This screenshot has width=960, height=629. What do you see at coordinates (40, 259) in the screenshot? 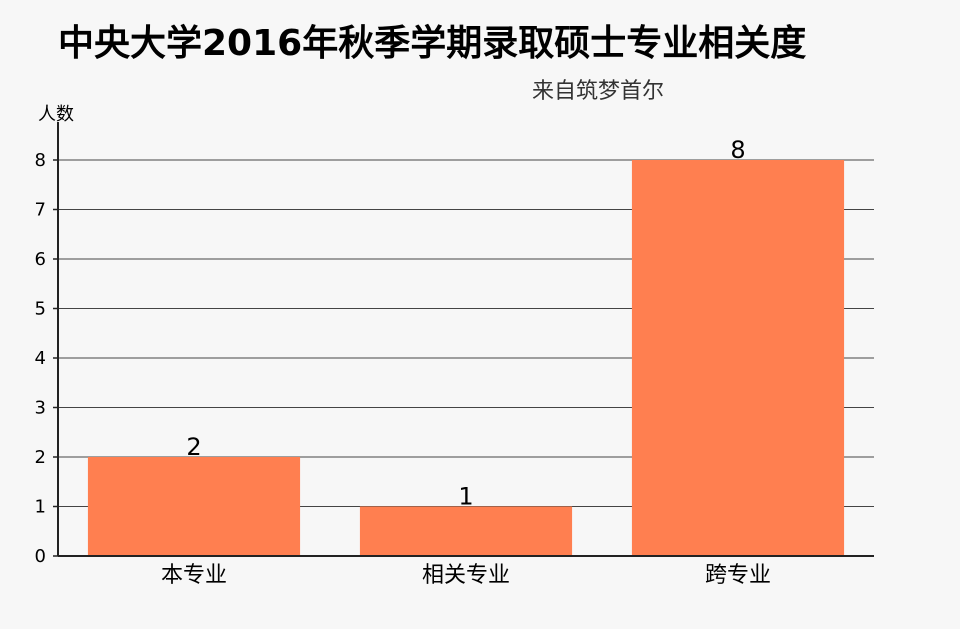
I see `y-tick-label: 6` at bounding box center [40, 259].